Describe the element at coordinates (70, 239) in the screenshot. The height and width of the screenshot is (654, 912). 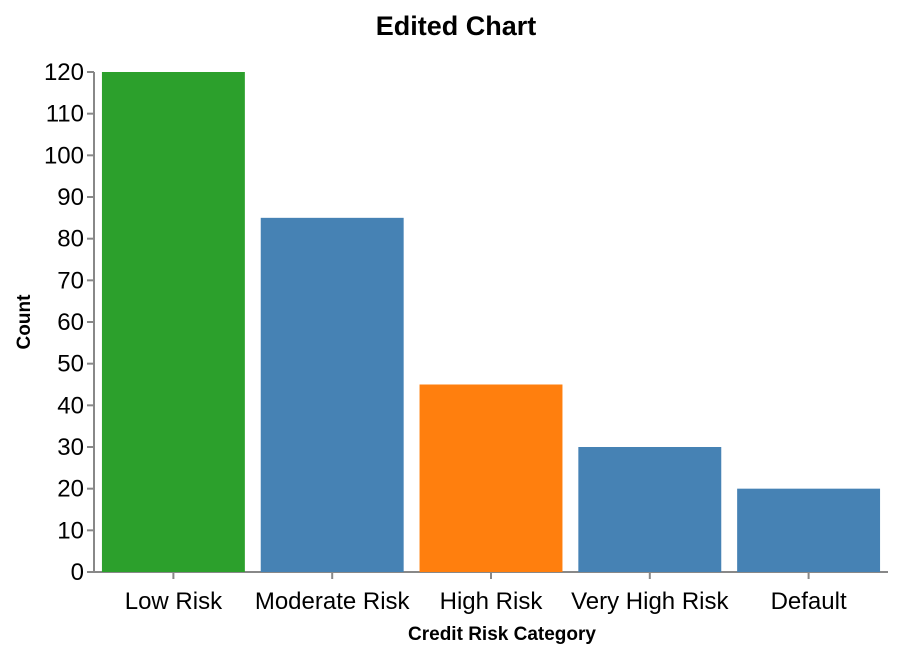
I see `y-tick-label: 80` at that location.